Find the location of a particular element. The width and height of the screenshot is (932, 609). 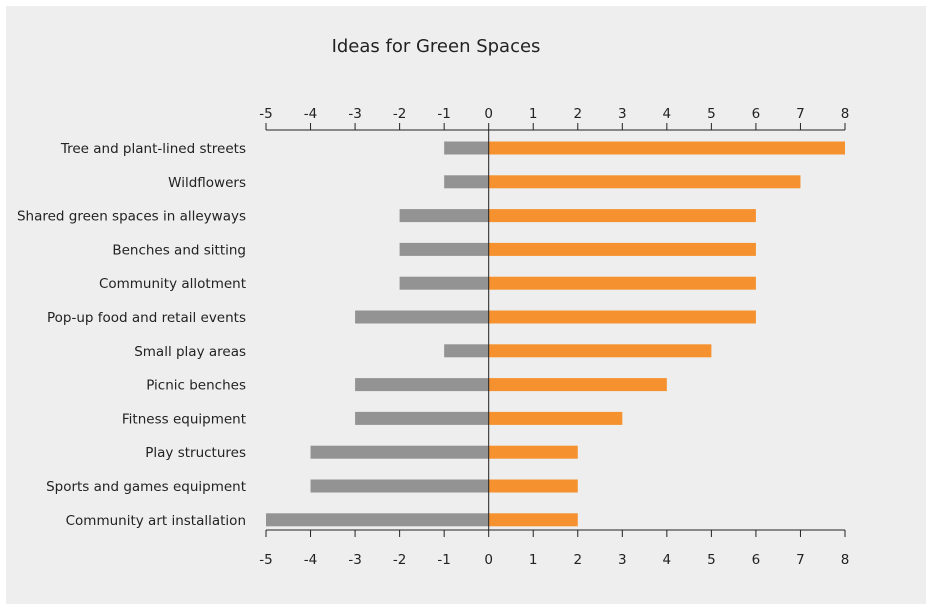

top-tick-label: -2 is located at coordinates (399, 114).